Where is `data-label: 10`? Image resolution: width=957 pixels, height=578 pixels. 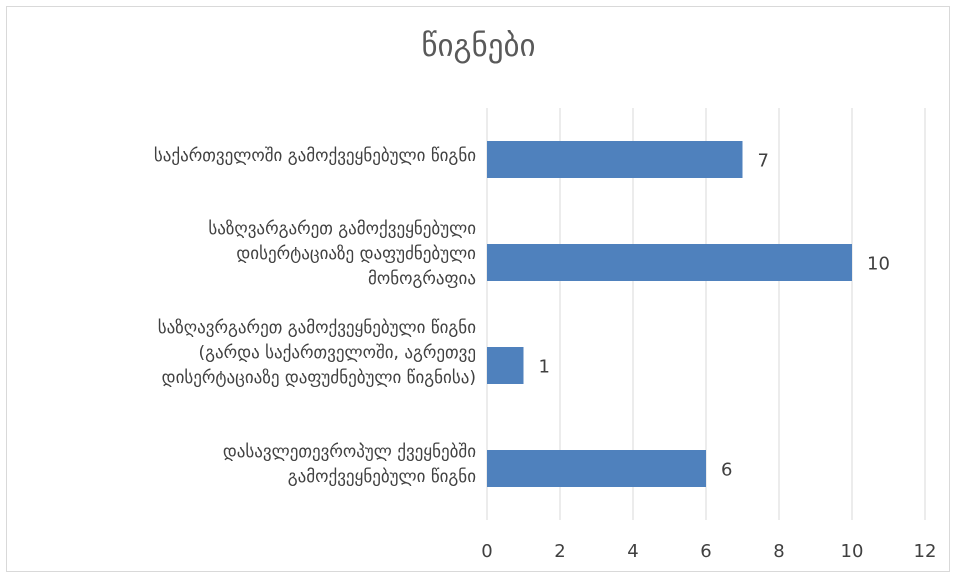
data-label: 10 is located at coordinates (878, 264).